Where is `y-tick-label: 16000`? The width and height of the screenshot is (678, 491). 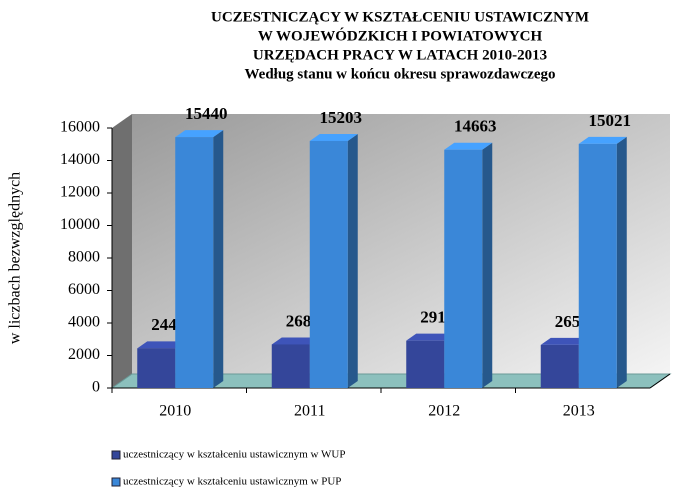 y-tick-label: 16000 is located at coordinates (80, 127).